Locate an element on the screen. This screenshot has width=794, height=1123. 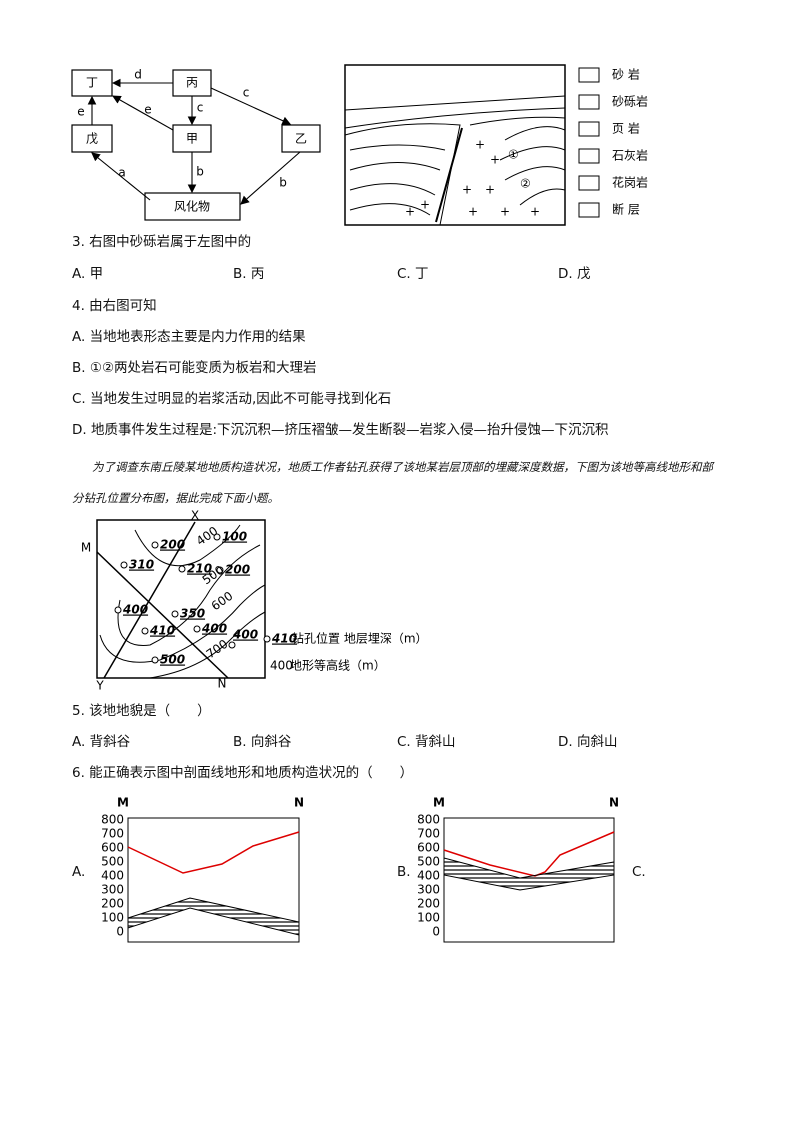
option: D. 向斜山 is located at coordinates (588, 742).